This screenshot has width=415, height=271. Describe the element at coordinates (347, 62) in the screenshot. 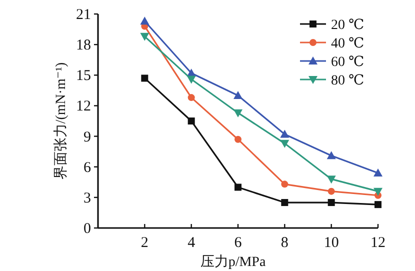

I see `legend-label: 60 ℃` at that location.